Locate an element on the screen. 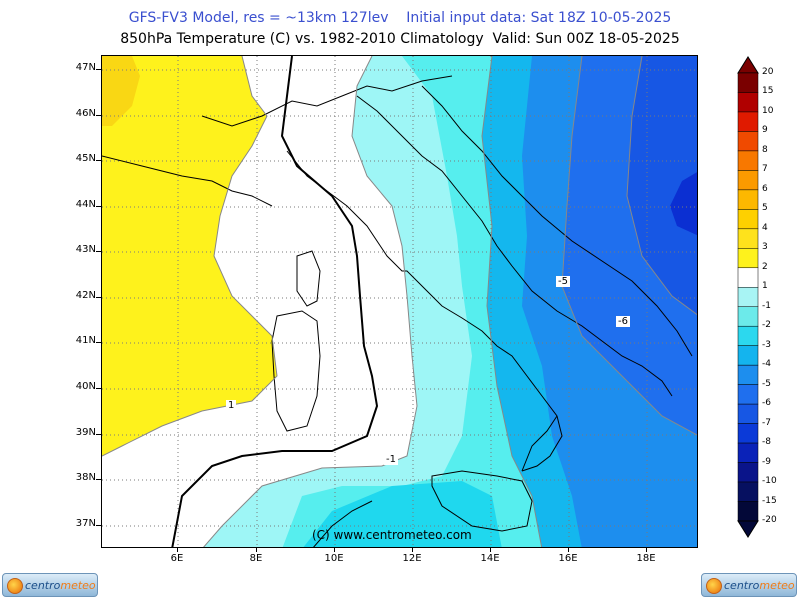  contour-label-minus6: -6 is located at coordinates (623, 321).